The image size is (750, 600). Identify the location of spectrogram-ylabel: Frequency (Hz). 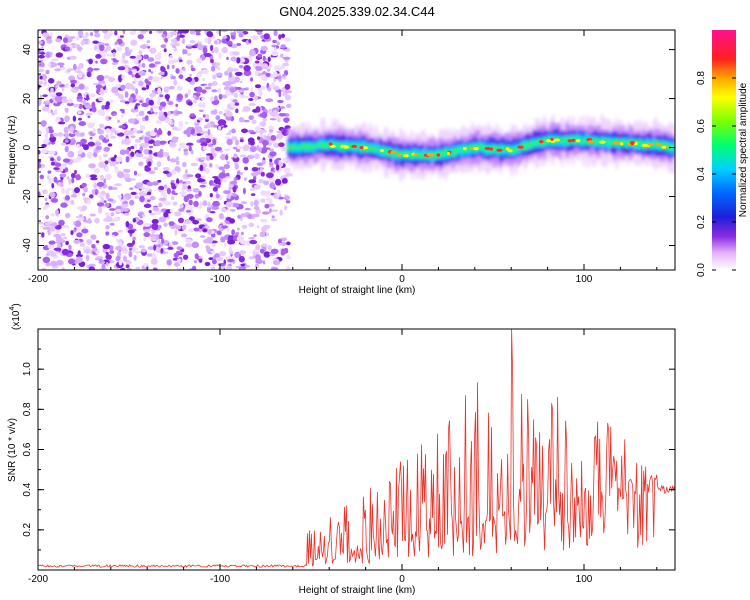
(12, 150).